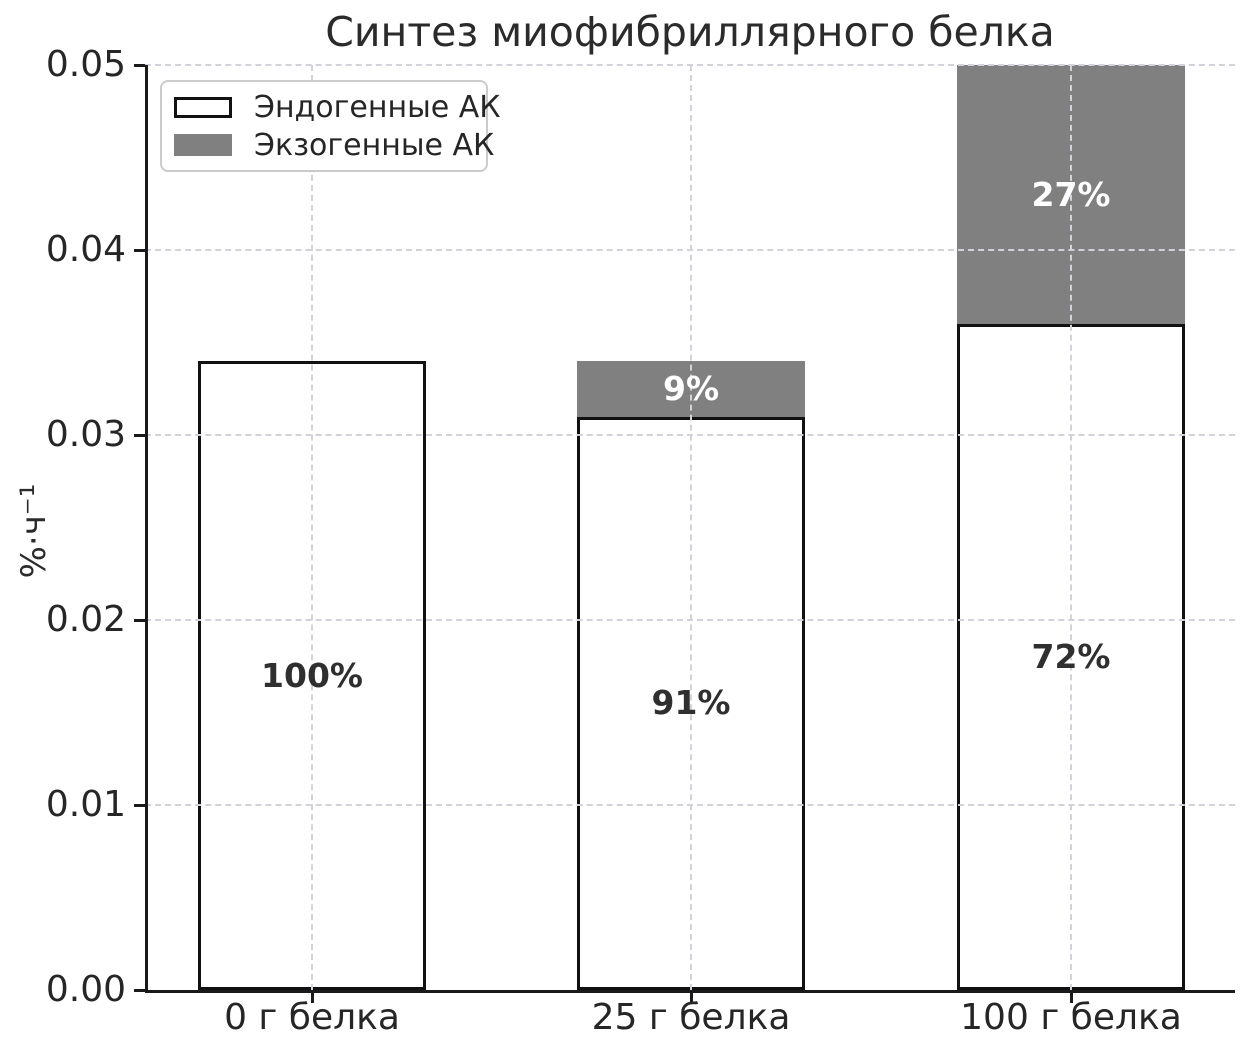 This screenshot has height=1053, width=1253. What do you see at coordinates (312, 1017) in the screenshot?
I see `x-tick-label: 0 г белка` at bounding box center [312, 1017].